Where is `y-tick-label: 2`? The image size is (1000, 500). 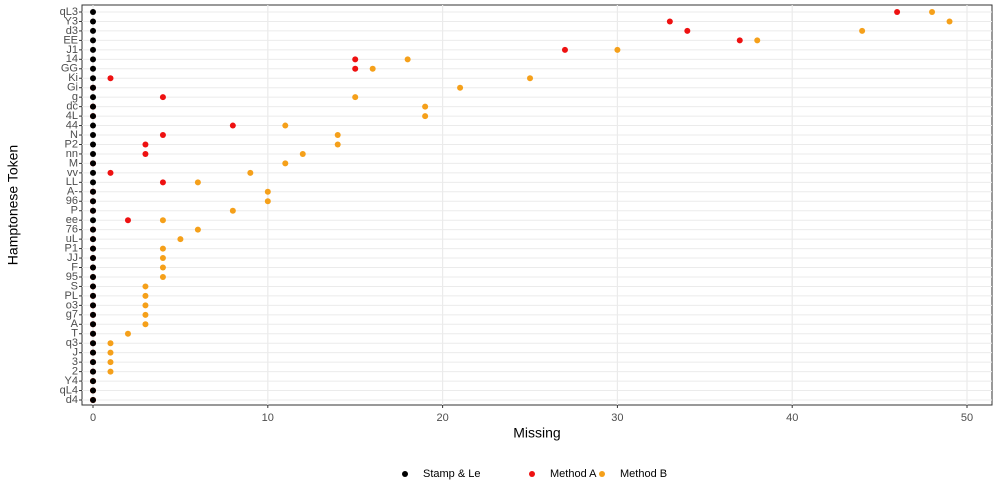
y-tick-label: 2 is located at coordinates (75, 372).